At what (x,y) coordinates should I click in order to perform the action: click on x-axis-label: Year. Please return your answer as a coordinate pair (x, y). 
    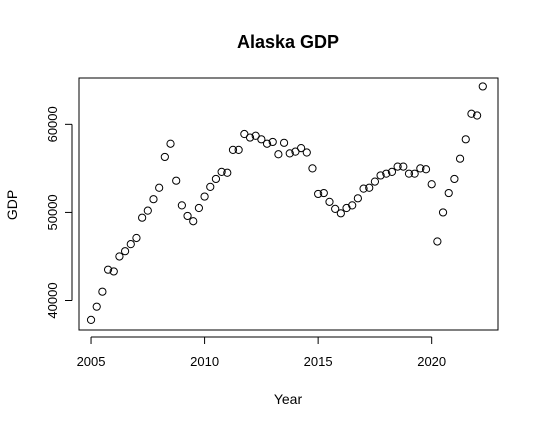
    Looking at the image, I should click on (288, 399).